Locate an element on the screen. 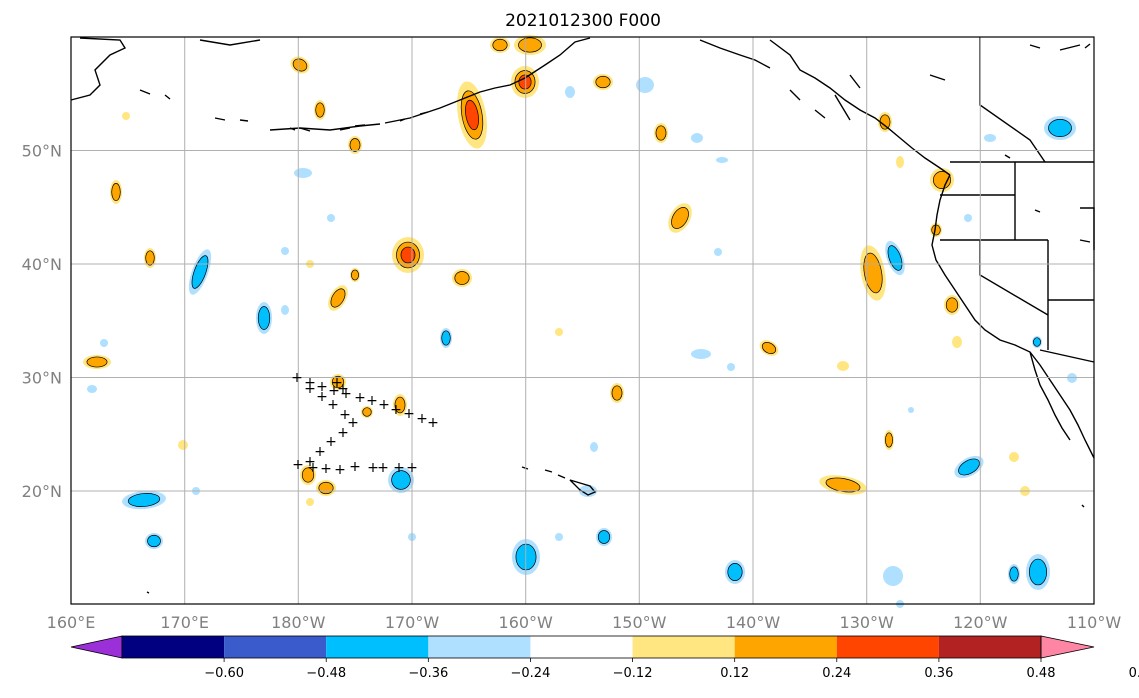  latitude-tick-label: 20°N is located at coordinates (42, 491).